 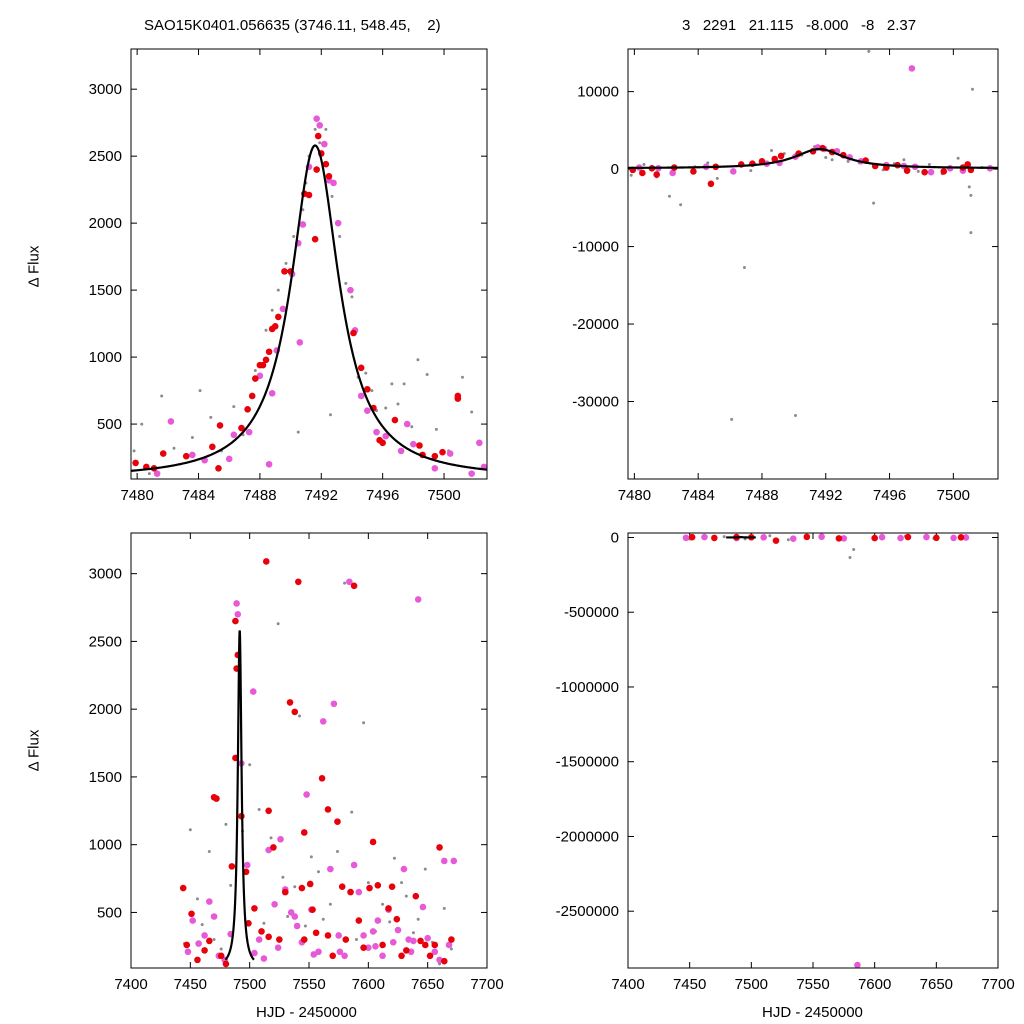 What do you see at coordinates (292, 25) in the screenshot?
I see `left-title: SAO15K0401.056635 (3746.11, 548.45, 2)` at bounding box center [292, 25].